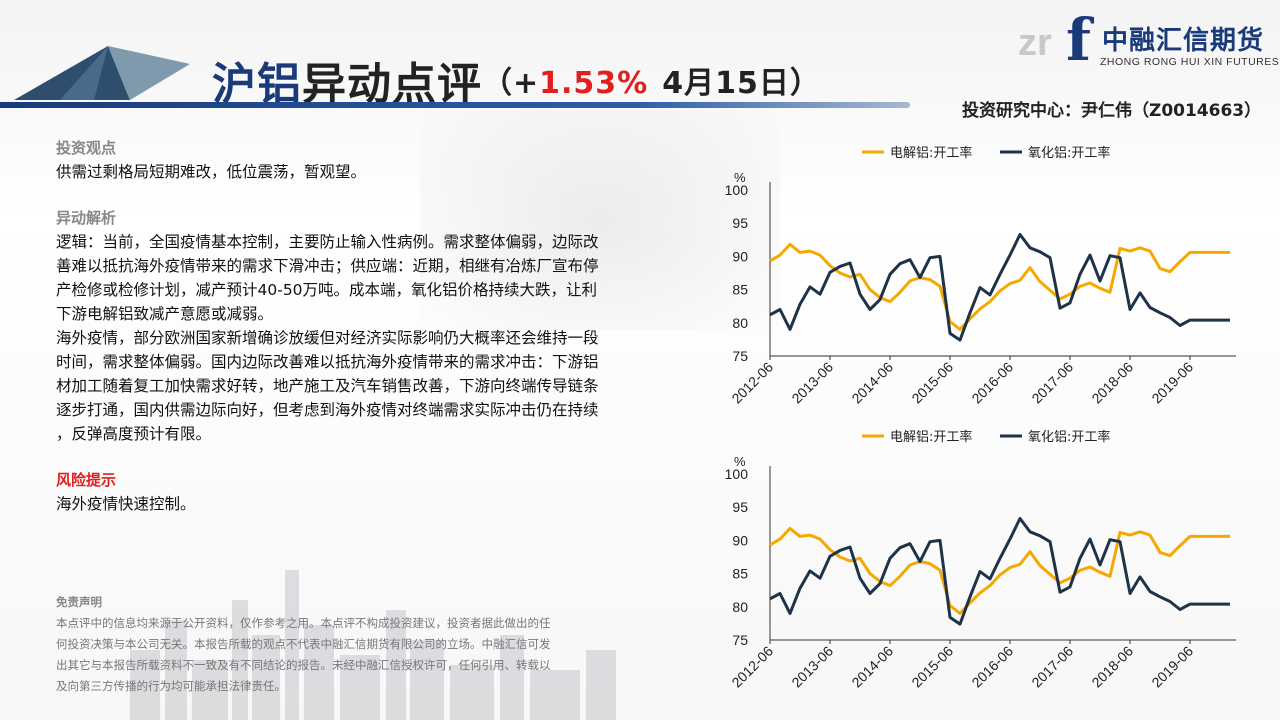 The width and height of the screenshot is (1280, 720). Describe the element at coordinates (86, 218) in the screenshot. I see `analysis-heading: 异动解析` at that location.